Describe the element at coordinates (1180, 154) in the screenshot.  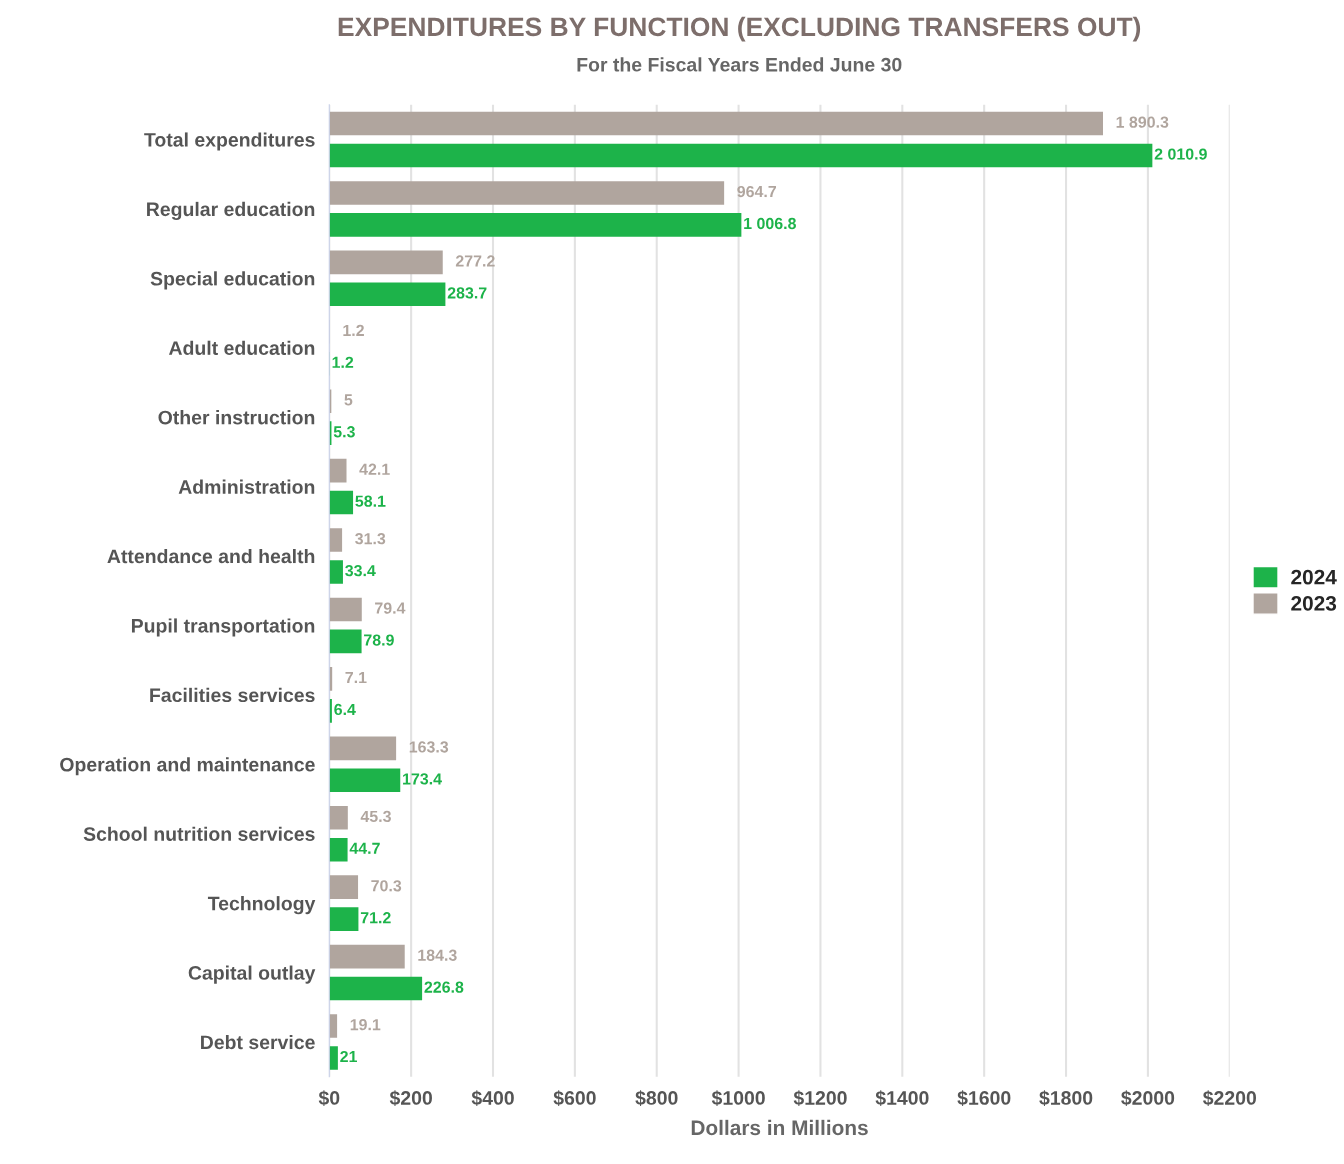
I see `data-label: 2 010.9` at that location.